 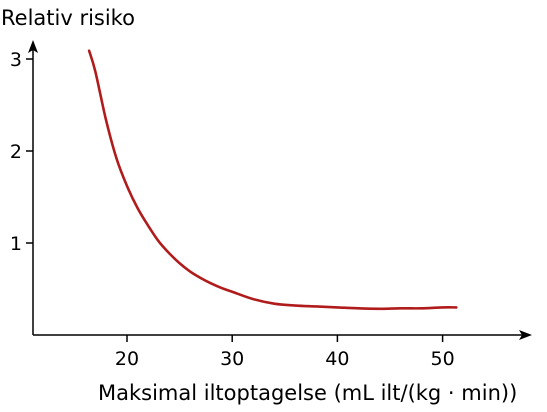 I want to click on y-tick-label: 3, so click(x=16, y=60).